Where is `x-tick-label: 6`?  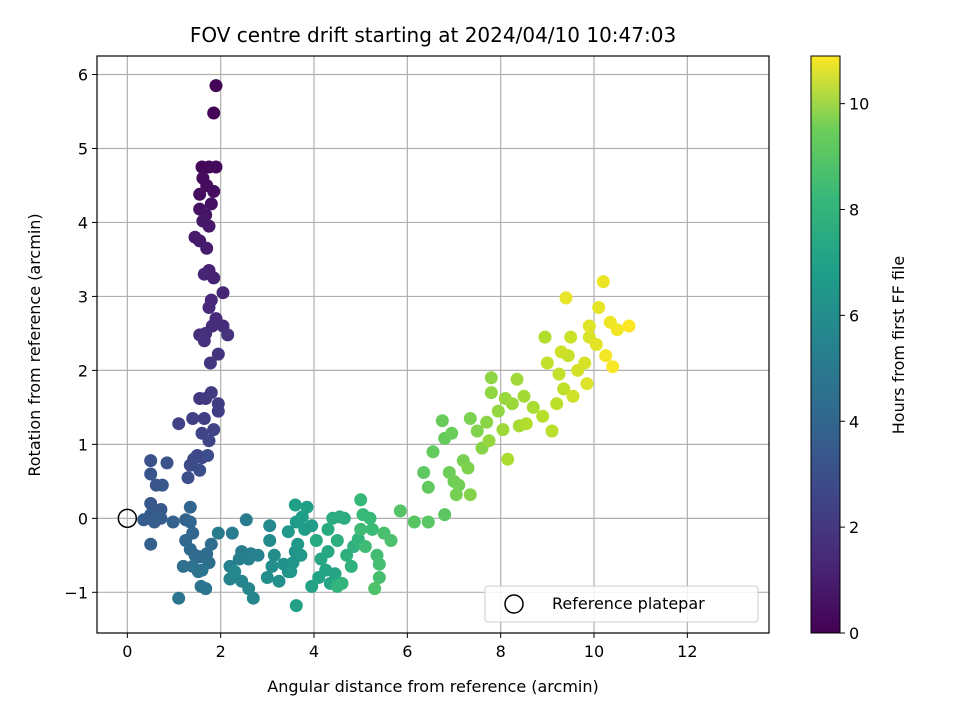
x-tick-label: 6 is located at coordinates (407, 651).